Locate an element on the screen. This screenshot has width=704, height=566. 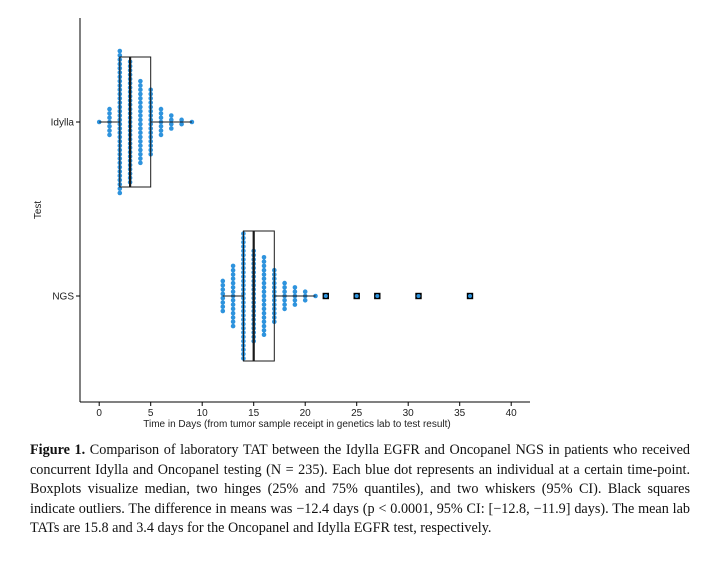
y-axis-title: Test is located at coordinates (38, 210).